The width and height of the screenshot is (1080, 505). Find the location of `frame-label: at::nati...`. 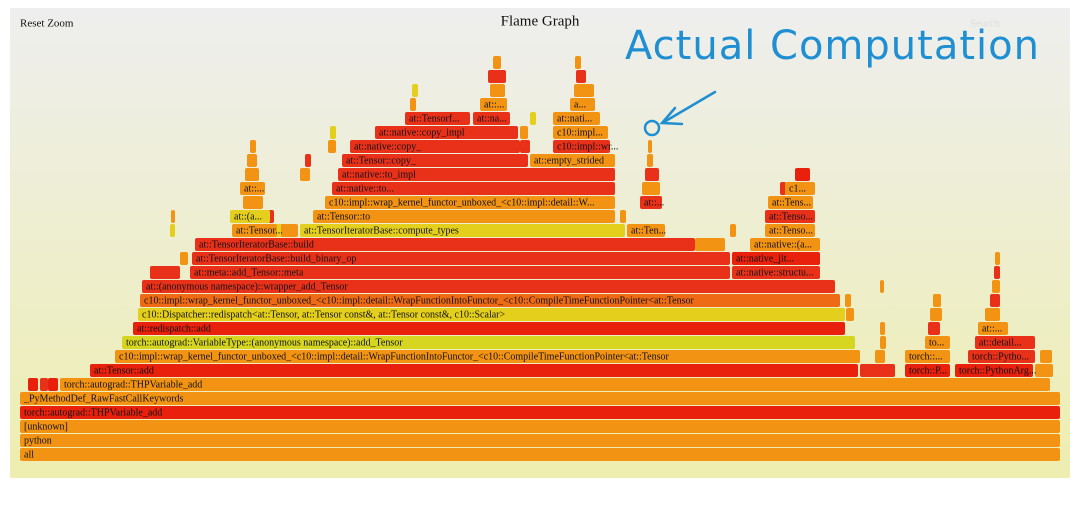

frame-label: at::nati... is located at coordinates (574, 118).